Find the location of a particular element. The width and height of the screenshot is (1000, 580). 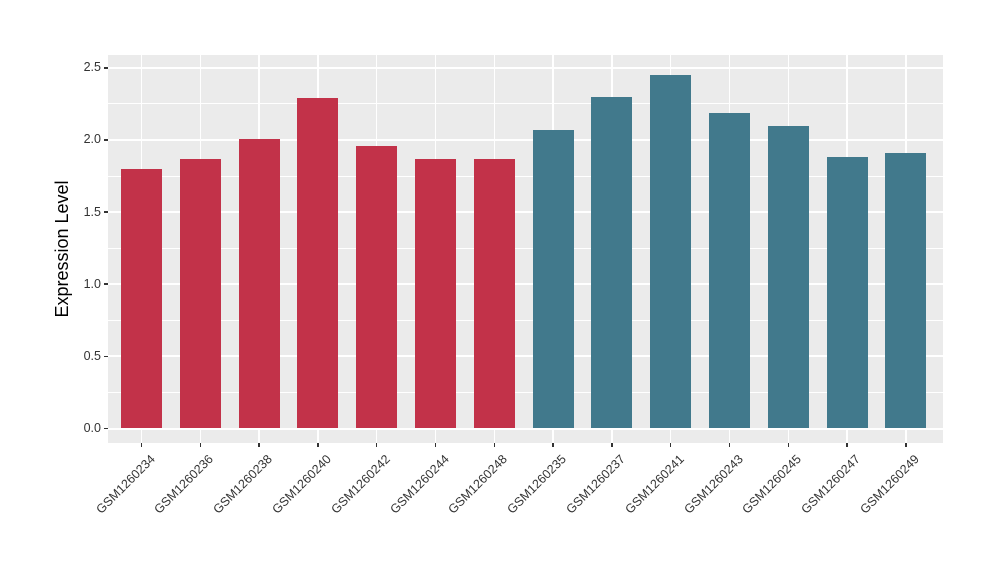

x-tick-label: GSM1260237 is located at coordinates (595, 484).